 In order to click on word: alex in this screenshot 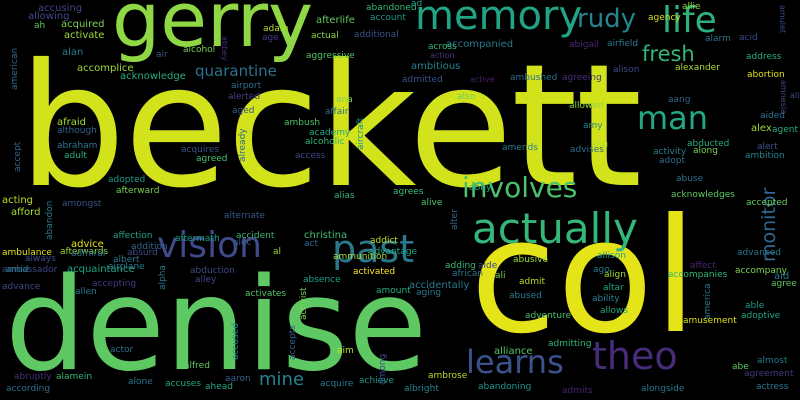, I will do `click(761, 128)`.